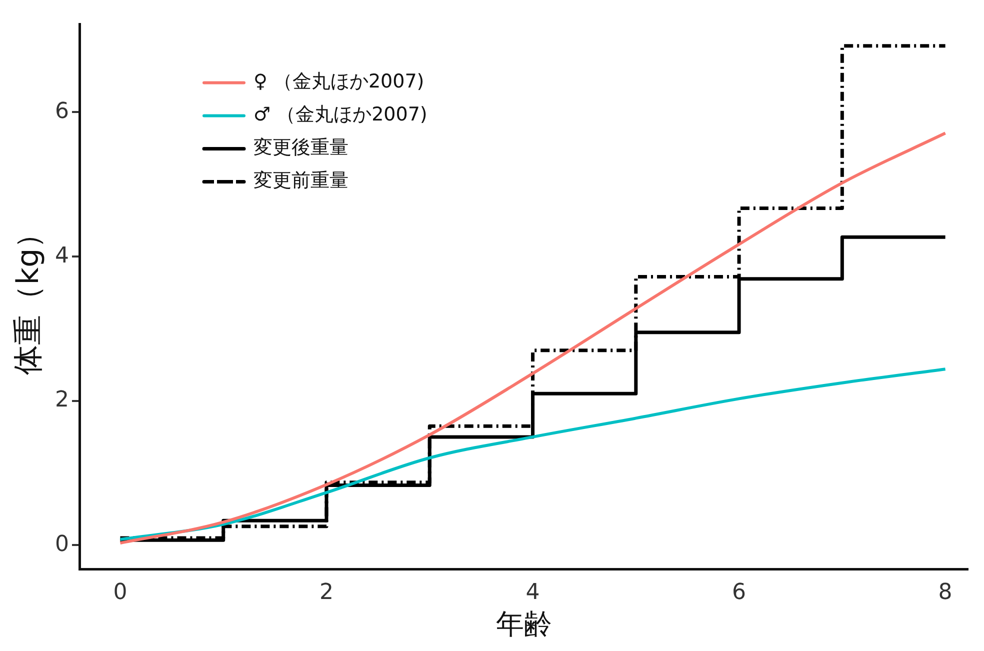 Image resolution: width=984 pixels, height=651 pixels. Describe the element at coordinates (61, 255) in the screenshot. I see `y-tick-label: 4` at that location.